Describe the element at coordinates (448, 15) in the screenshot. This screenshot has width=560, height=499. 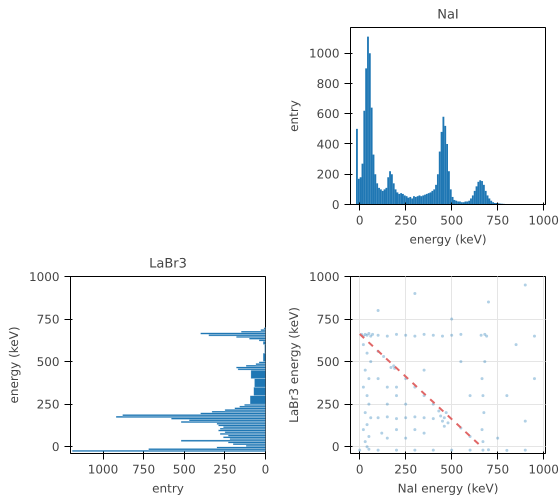
I see `chart-title: NaI` at that location.